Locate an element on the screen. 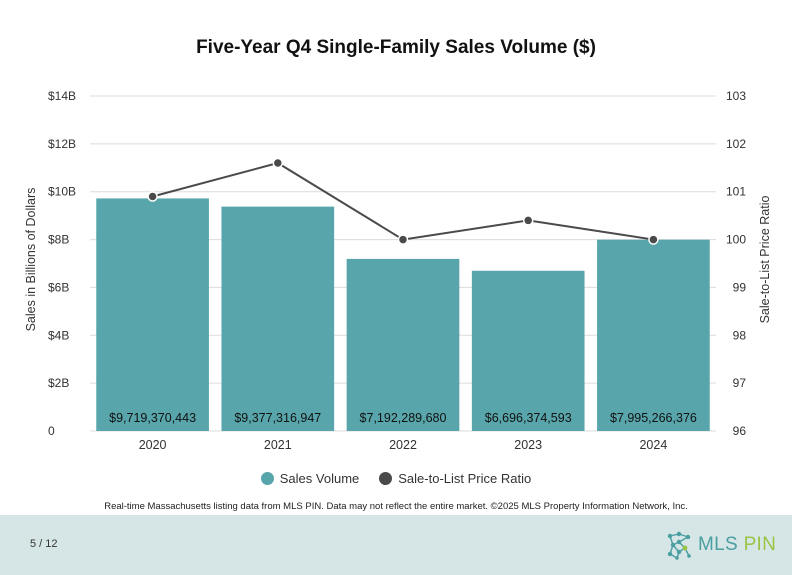  x-tick-label: 2024 is located at coordinates (653, 445).